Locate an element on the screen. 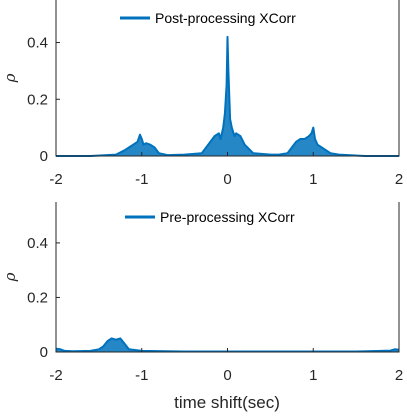 The width and height of the screenshot is (407, 416). bottom-xtick-label-3: 1 is located at coordinates (313, 375).